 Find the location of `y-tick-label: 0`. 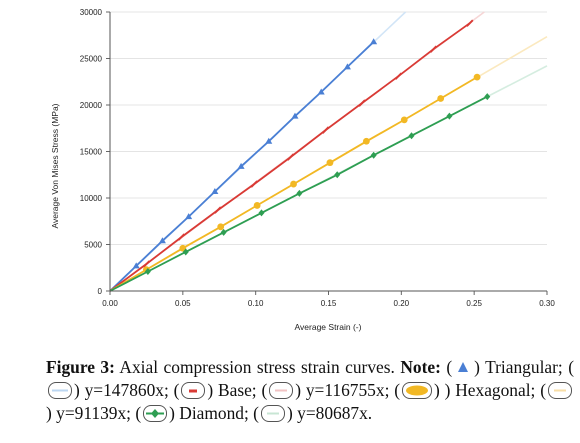

y-tick-label: 0 is located at coordinates (100, 291).